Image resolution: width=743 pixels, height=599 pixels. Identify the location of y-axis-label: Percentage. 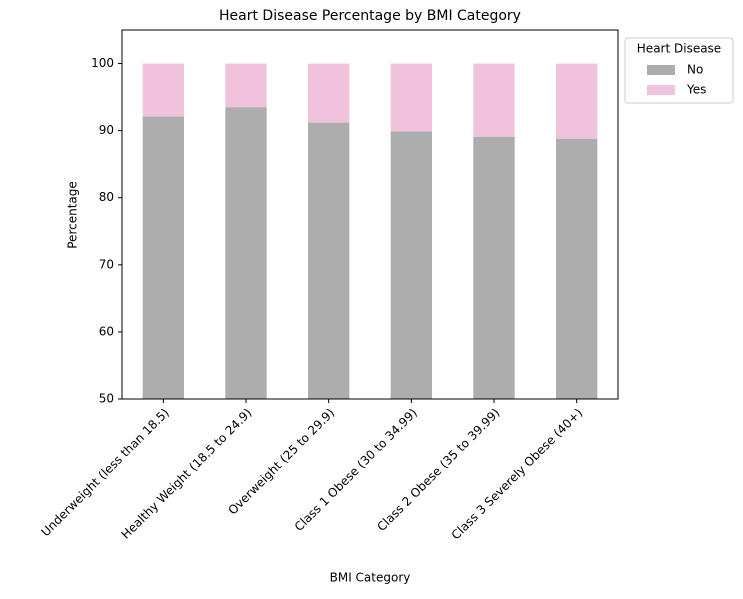
(73, 215).